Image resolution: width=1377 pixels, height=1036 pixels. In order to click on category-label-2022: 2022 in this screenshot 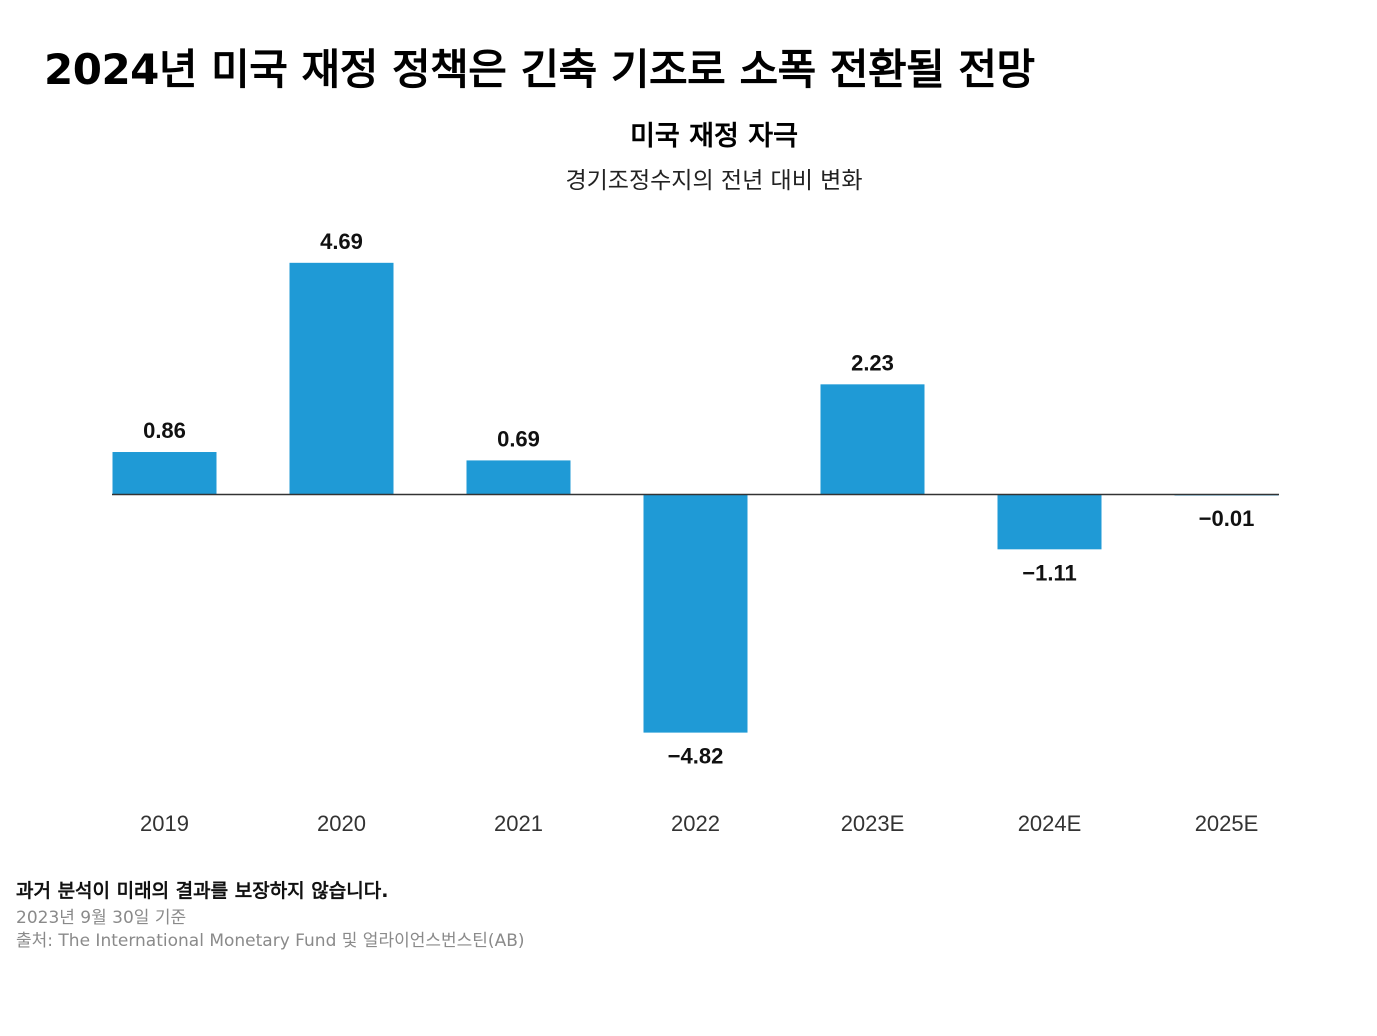, I will do `click(695, 823)`.